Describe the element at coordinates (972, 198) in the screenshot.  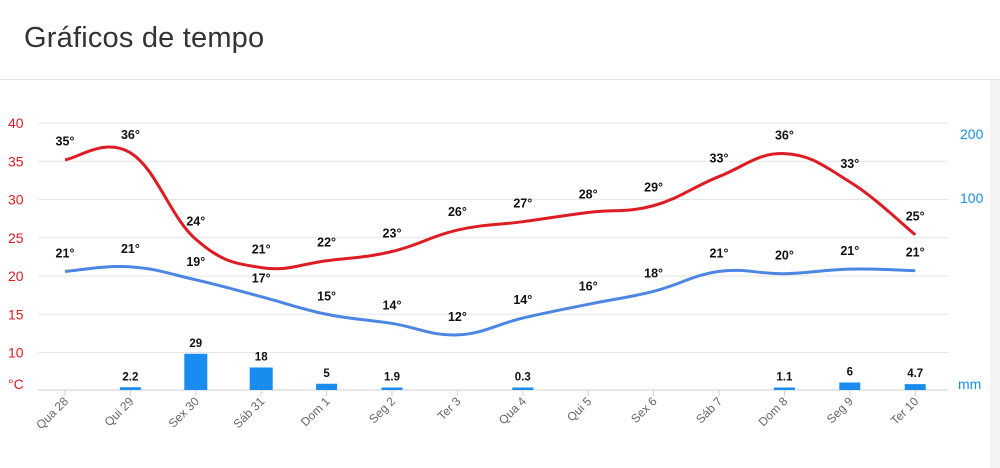
I see `y-tick-label-right: 100` at that location.